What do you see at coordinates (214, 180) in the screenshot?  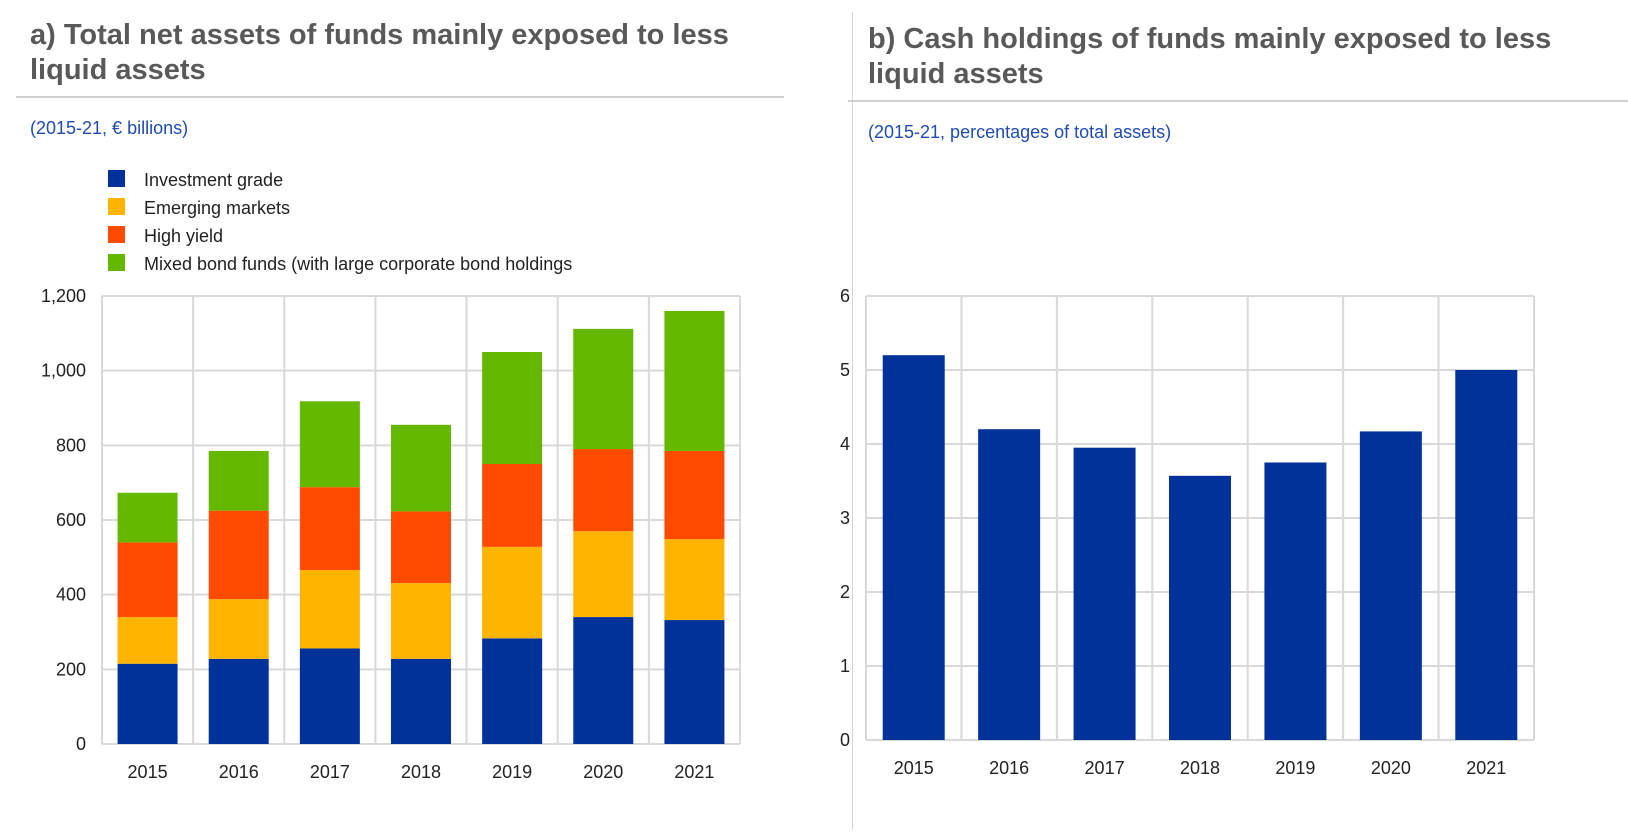 I see `legend-label: Investment grade` at bounding box center [214, 180].